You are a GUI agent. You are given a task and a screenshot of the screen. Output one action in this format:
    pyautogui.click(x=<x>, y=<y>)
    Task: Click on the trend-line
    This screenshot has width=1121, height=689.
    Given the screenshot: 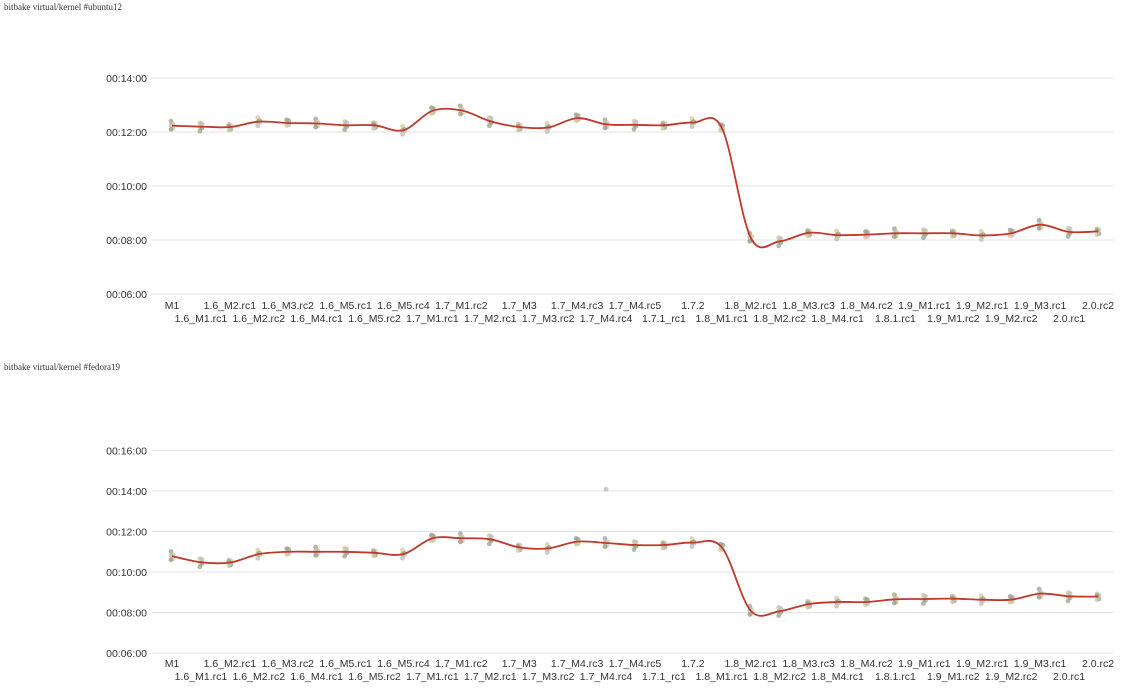 What is the action you would take?
    pyautogui.click(x=635, y=576)
    